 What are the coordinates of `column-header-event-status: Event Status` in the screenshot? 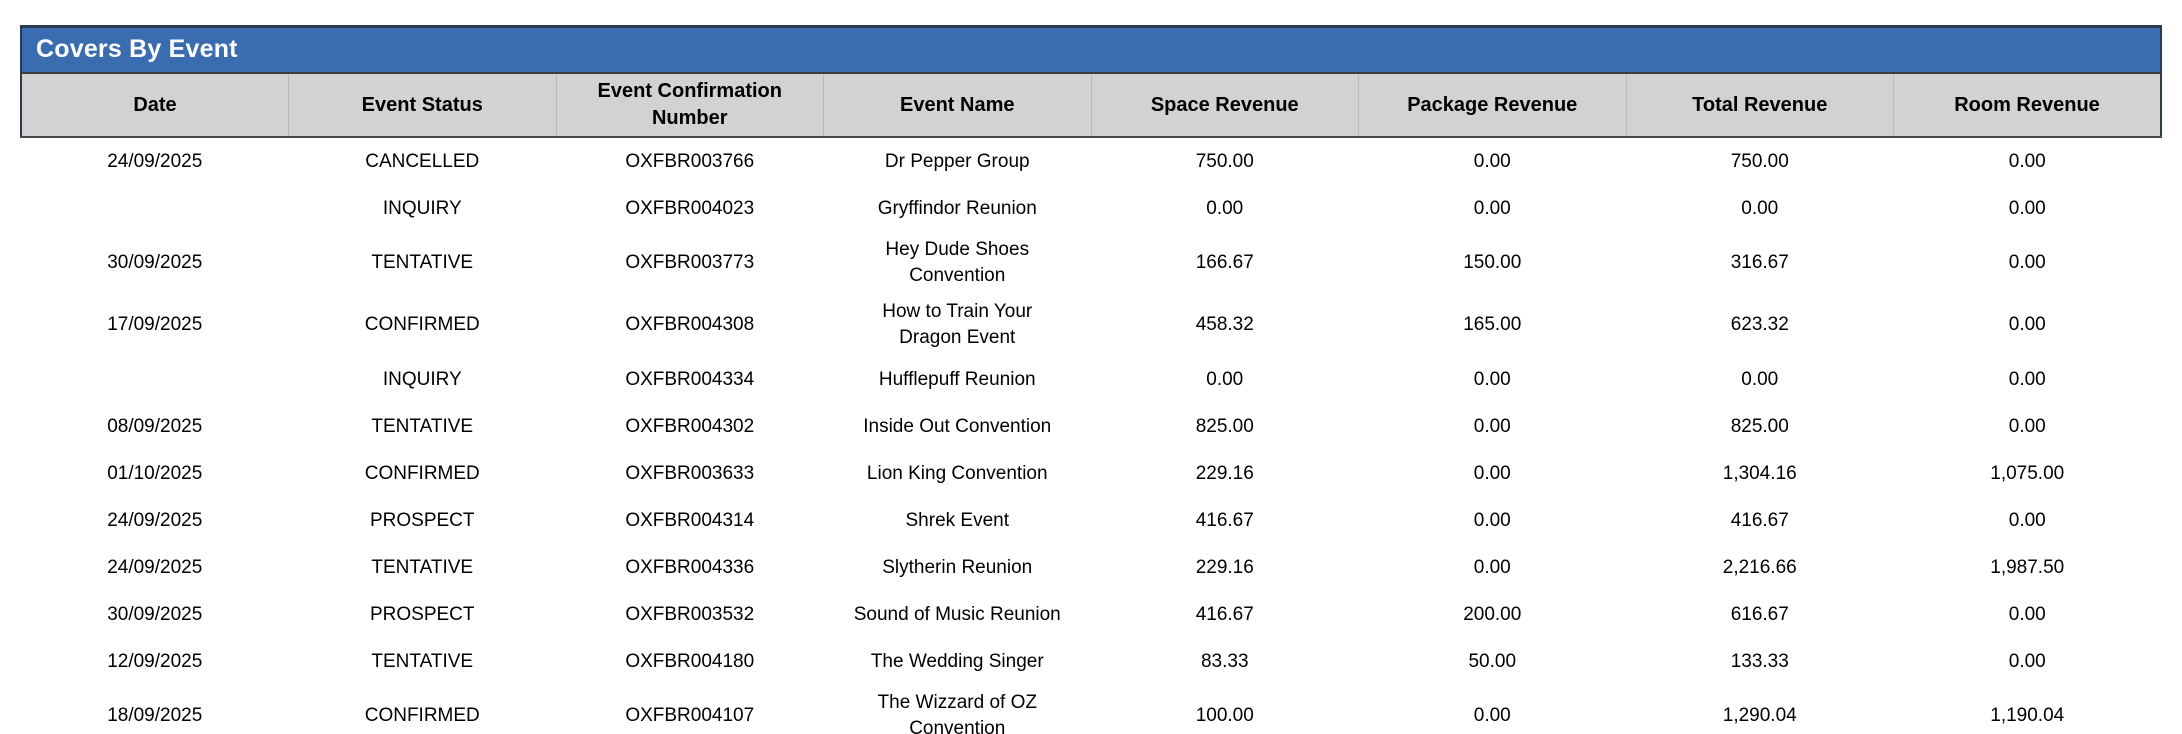 It's located at (422, 105).